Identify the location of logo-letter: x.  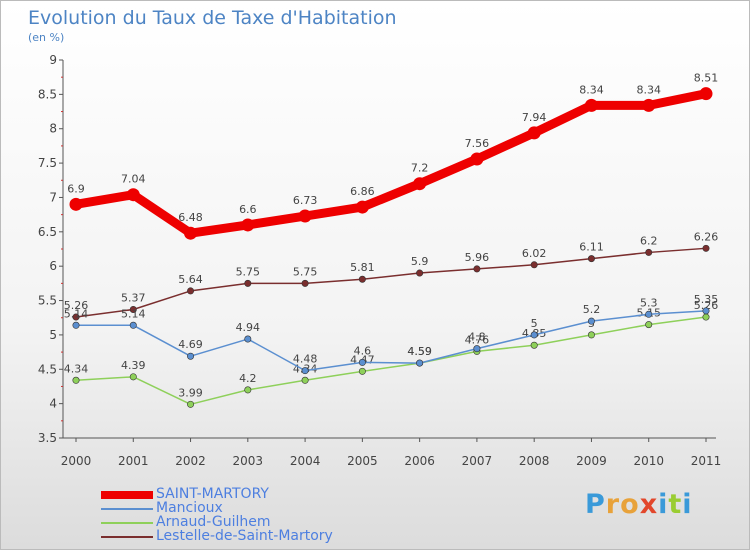
(649, 504).